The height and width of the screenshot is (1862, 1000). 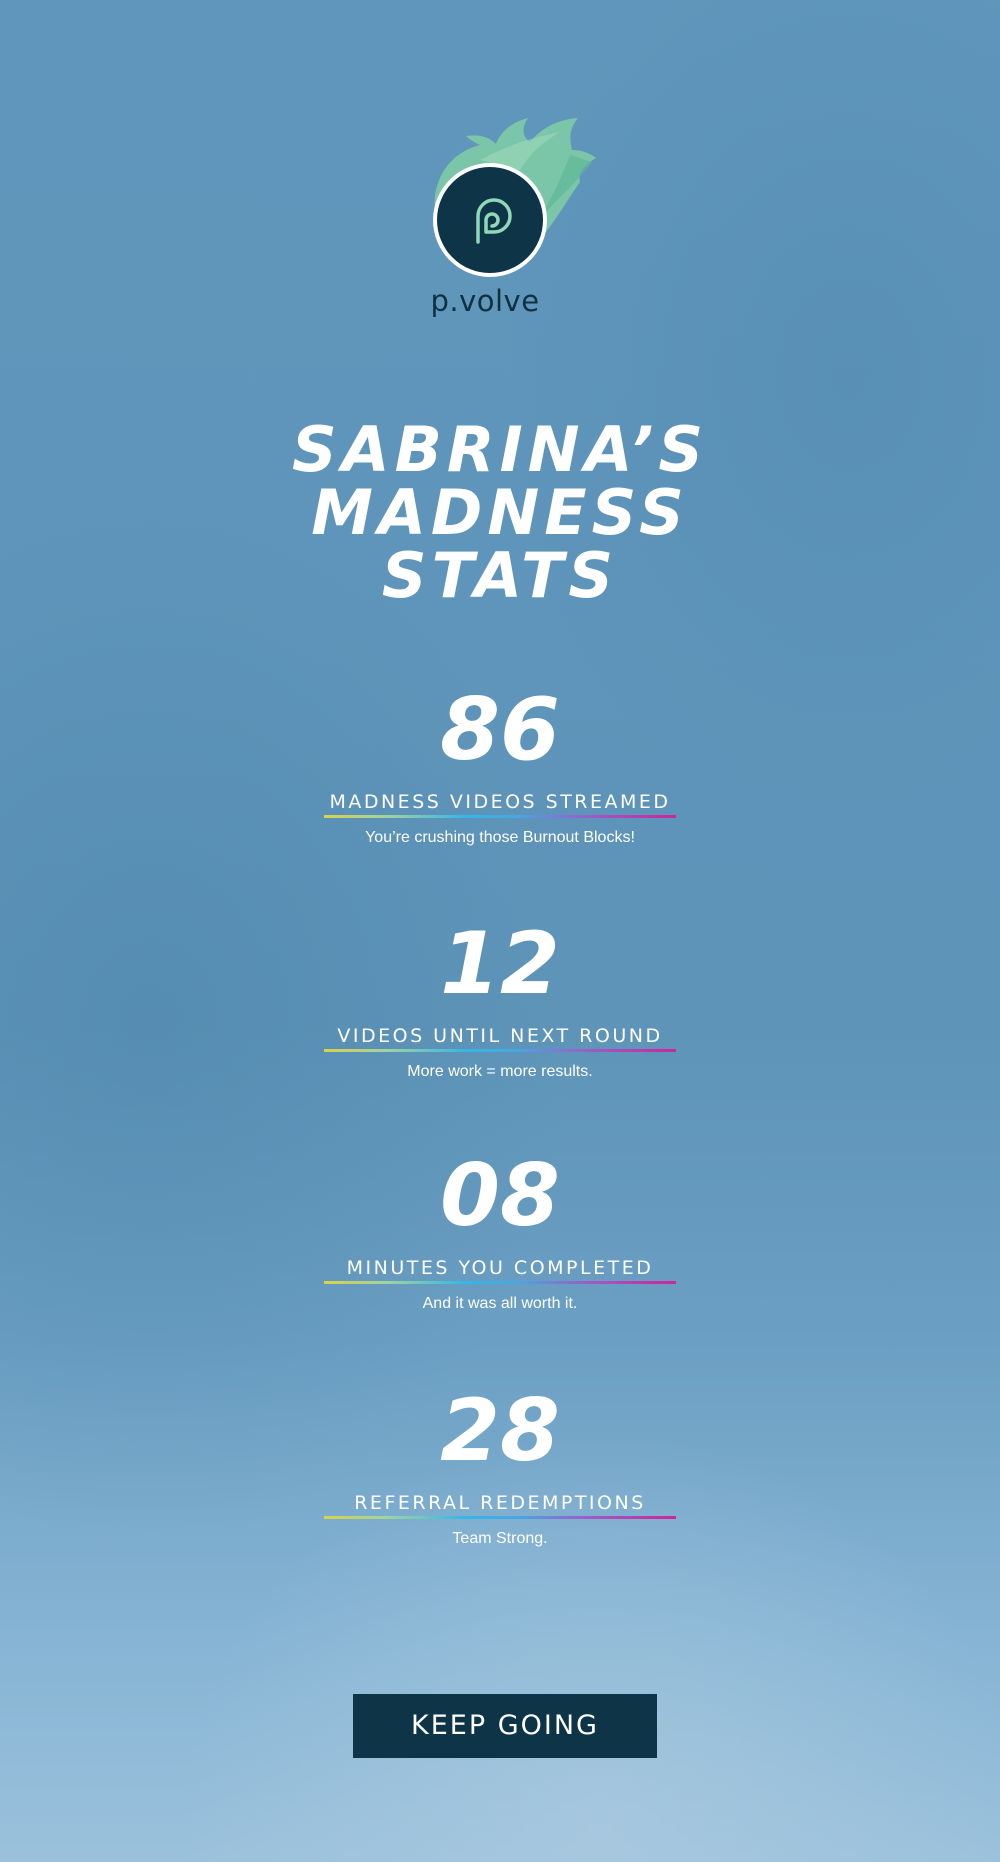 I want to click on stat-subtext: And it was all worth it., so click(x=500, y=1303).